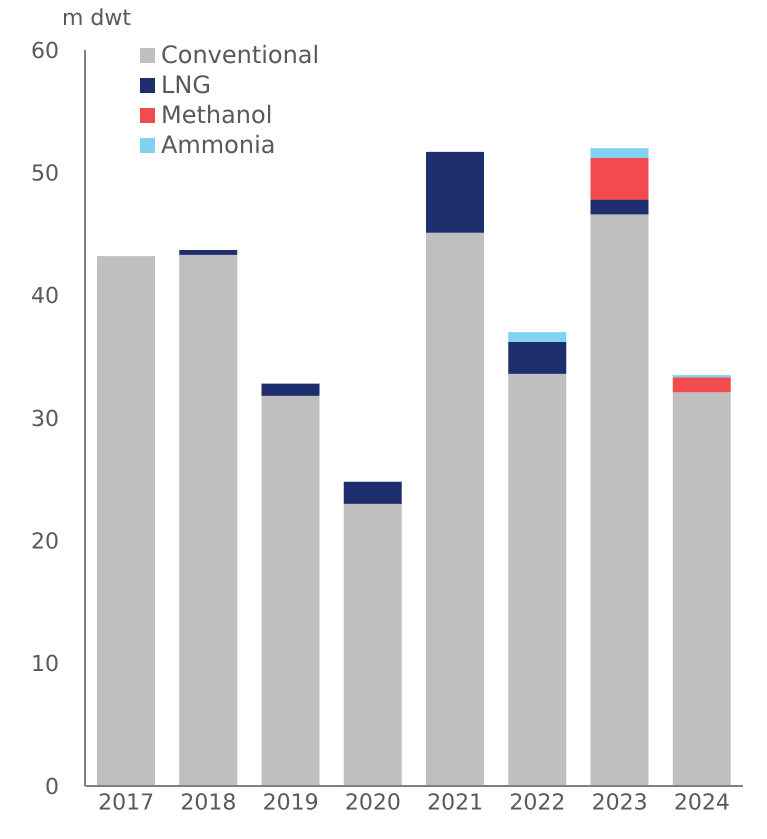 This screenshot has height=839, width=767. I want to click on y-tick-label: 60, so click(45, 51).